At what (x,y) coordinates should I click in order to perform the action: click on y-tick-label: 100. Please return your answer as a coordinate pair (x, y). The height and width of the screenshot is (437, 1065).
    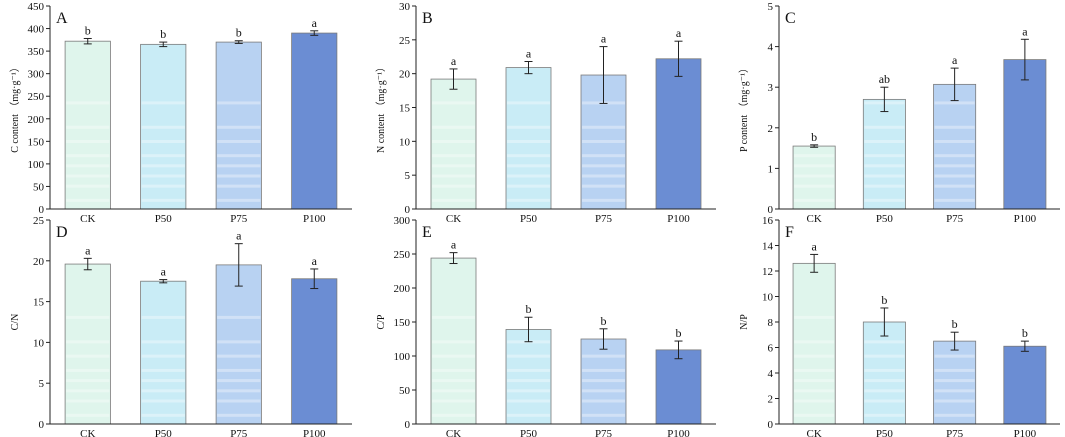
    Looking at the image, I should click on (402, 357).